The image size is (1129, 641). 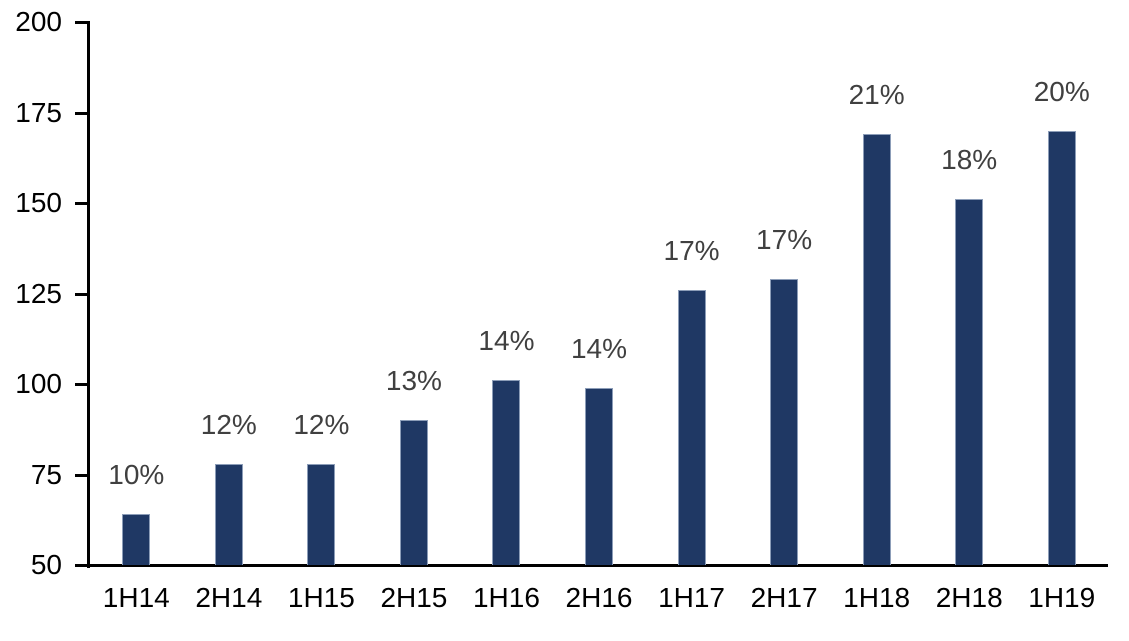 What do you see at coordinates (1061, 347) in the screenshot?
I see `bar-1H19` at bounding box center [1061, 347].